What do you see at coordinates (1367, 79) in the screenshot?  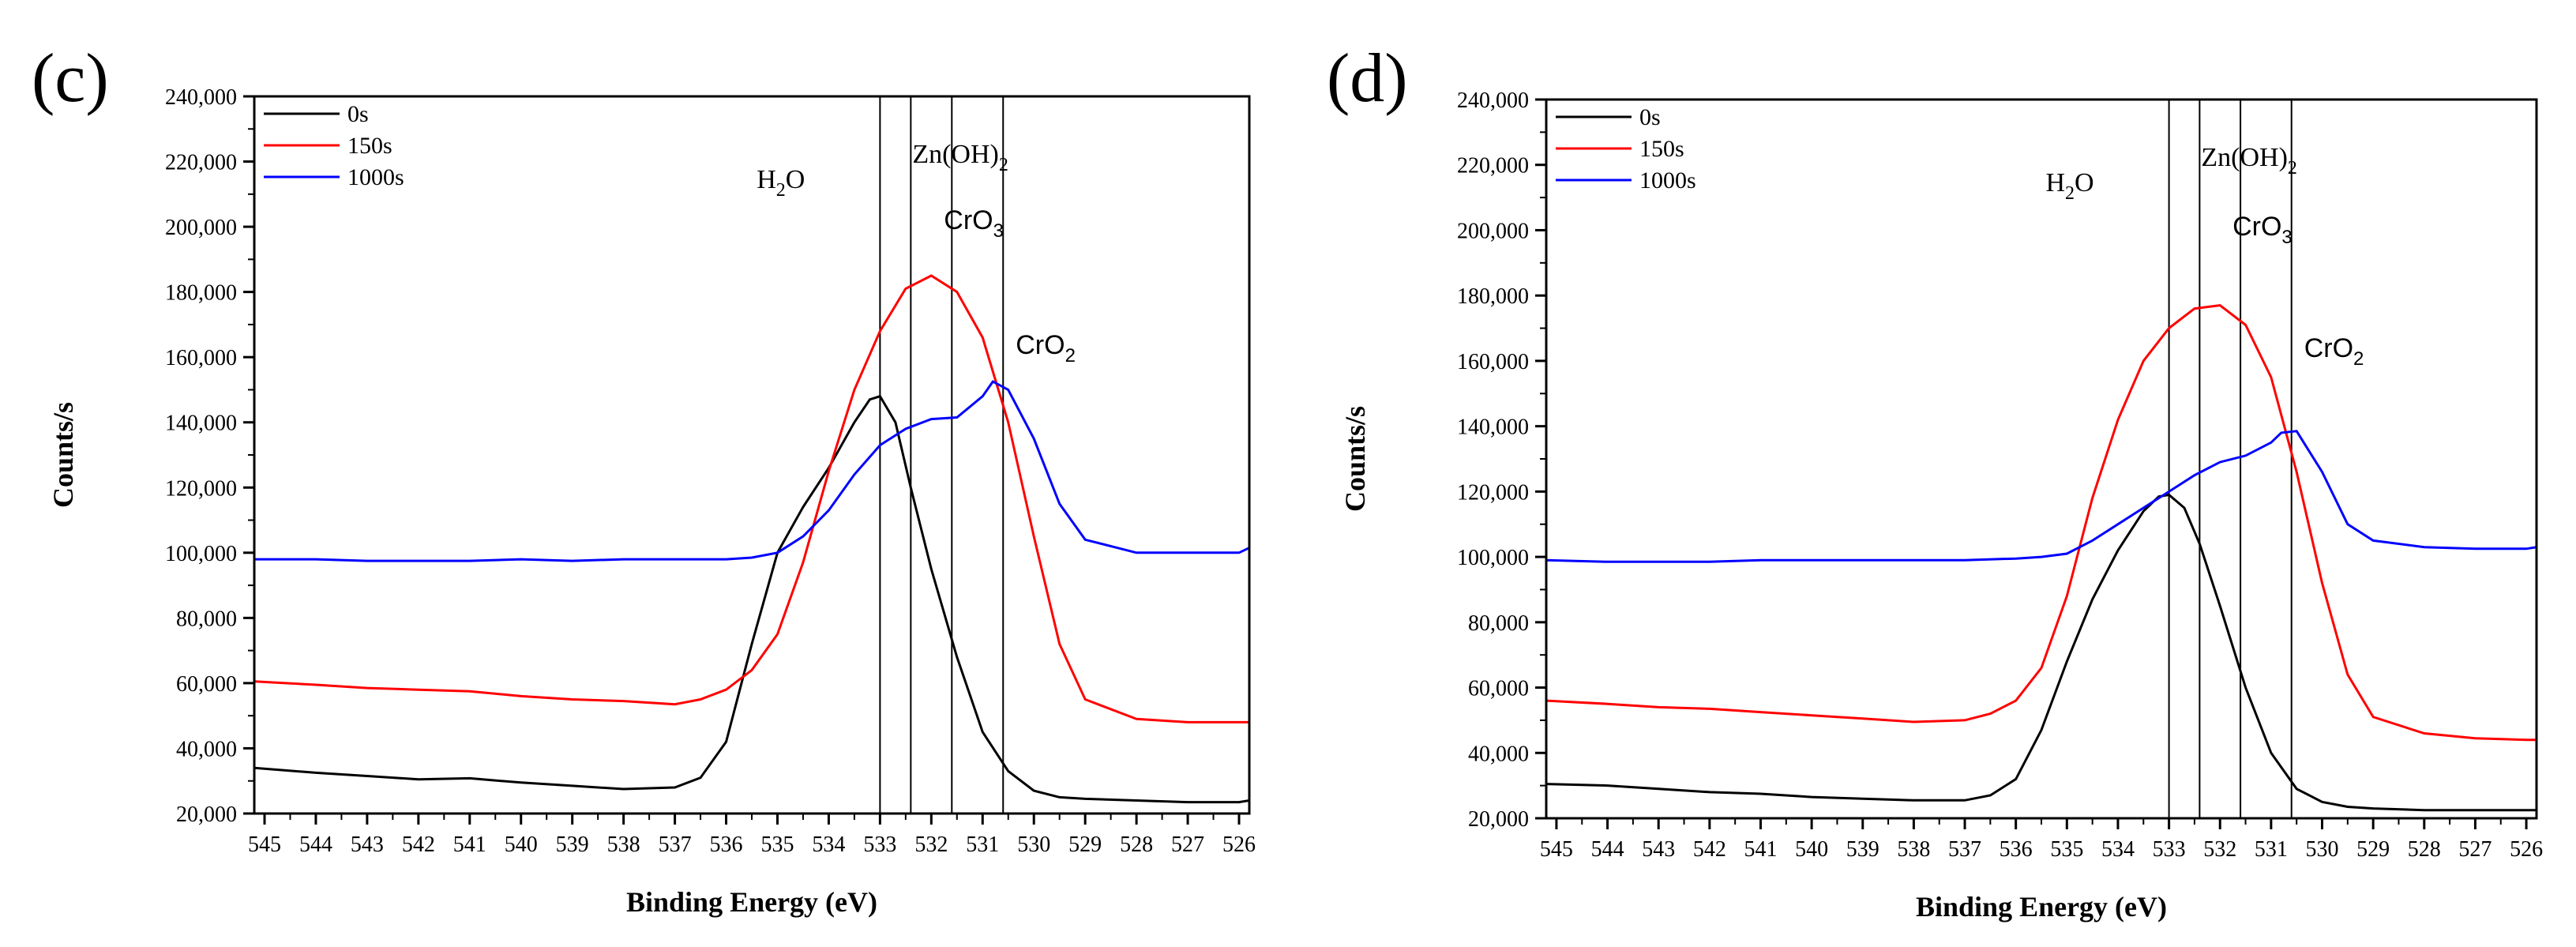 I see `panel-label: (d)` at bounding box center [1367, 79].